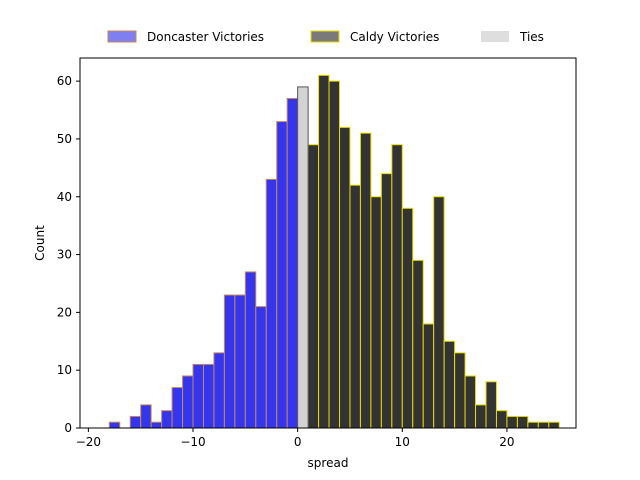 The image size is (640, 480). Describe the element at coordinates (205, 37) in the screenshot. I see `legend-label-doncaster-victories: Doncaster Victories` at that location.